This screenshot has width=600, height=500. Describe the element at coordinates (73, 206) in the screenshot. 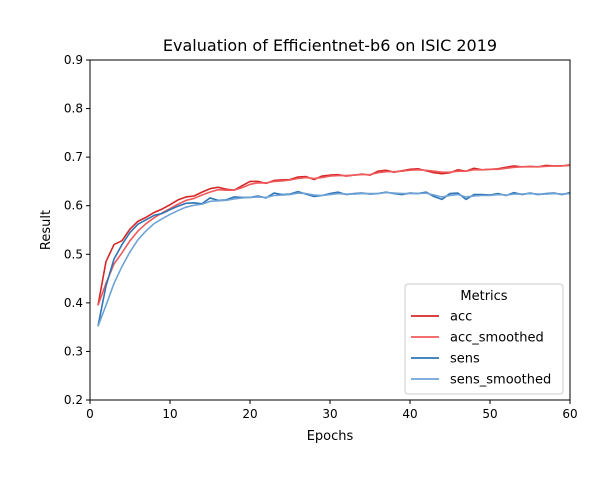

I see `y-tick-label: 0.6` at that location.